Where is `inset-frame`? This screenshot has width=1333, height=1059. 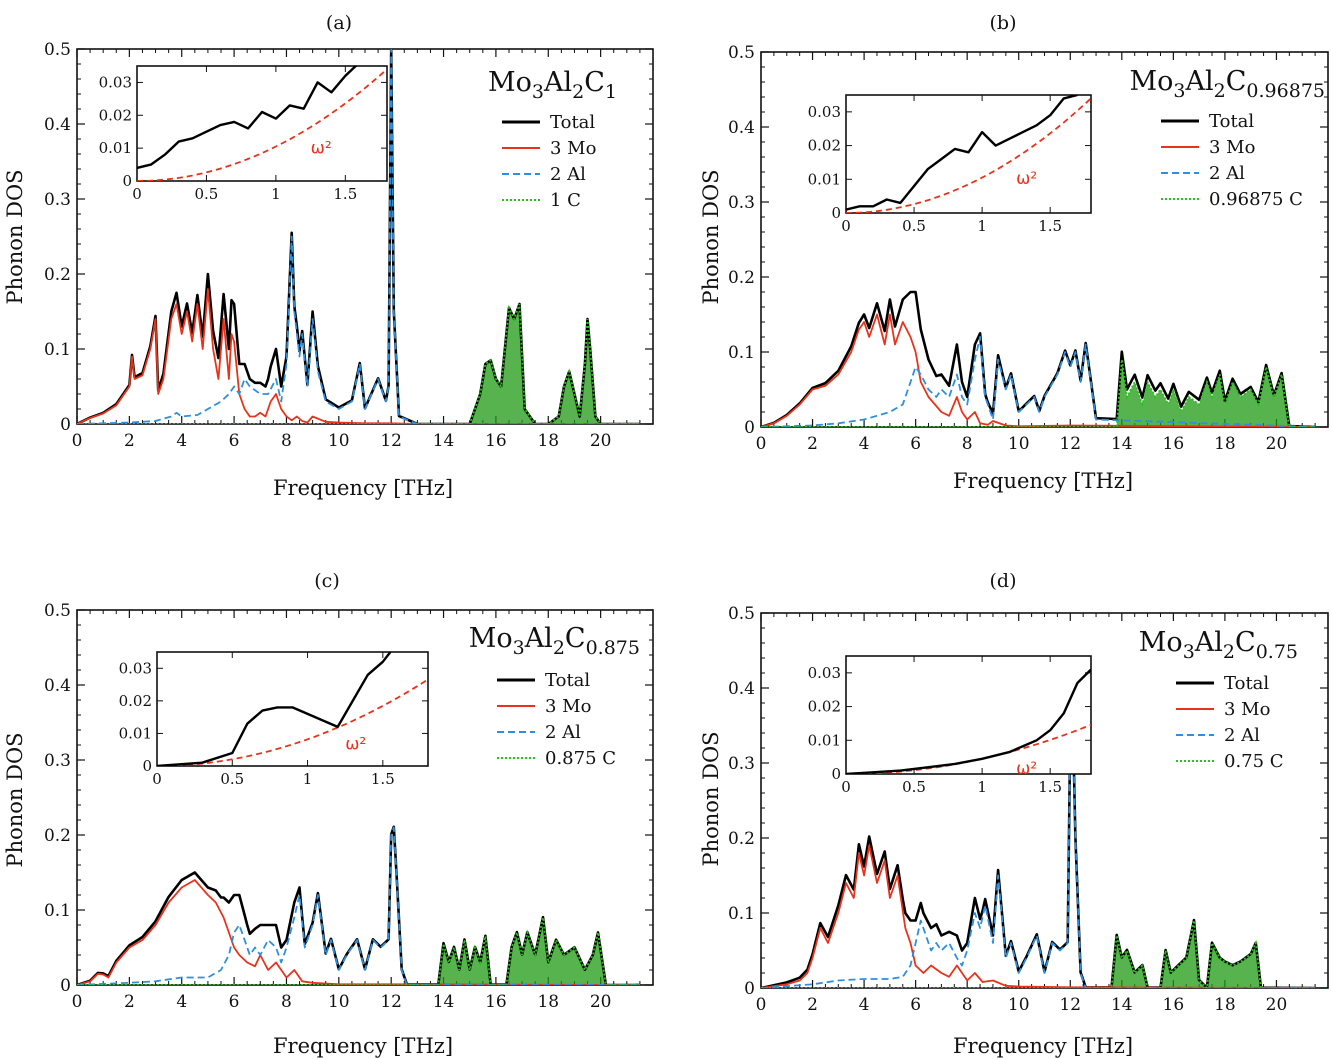
inset-frame is located at coordinates (262, 123).